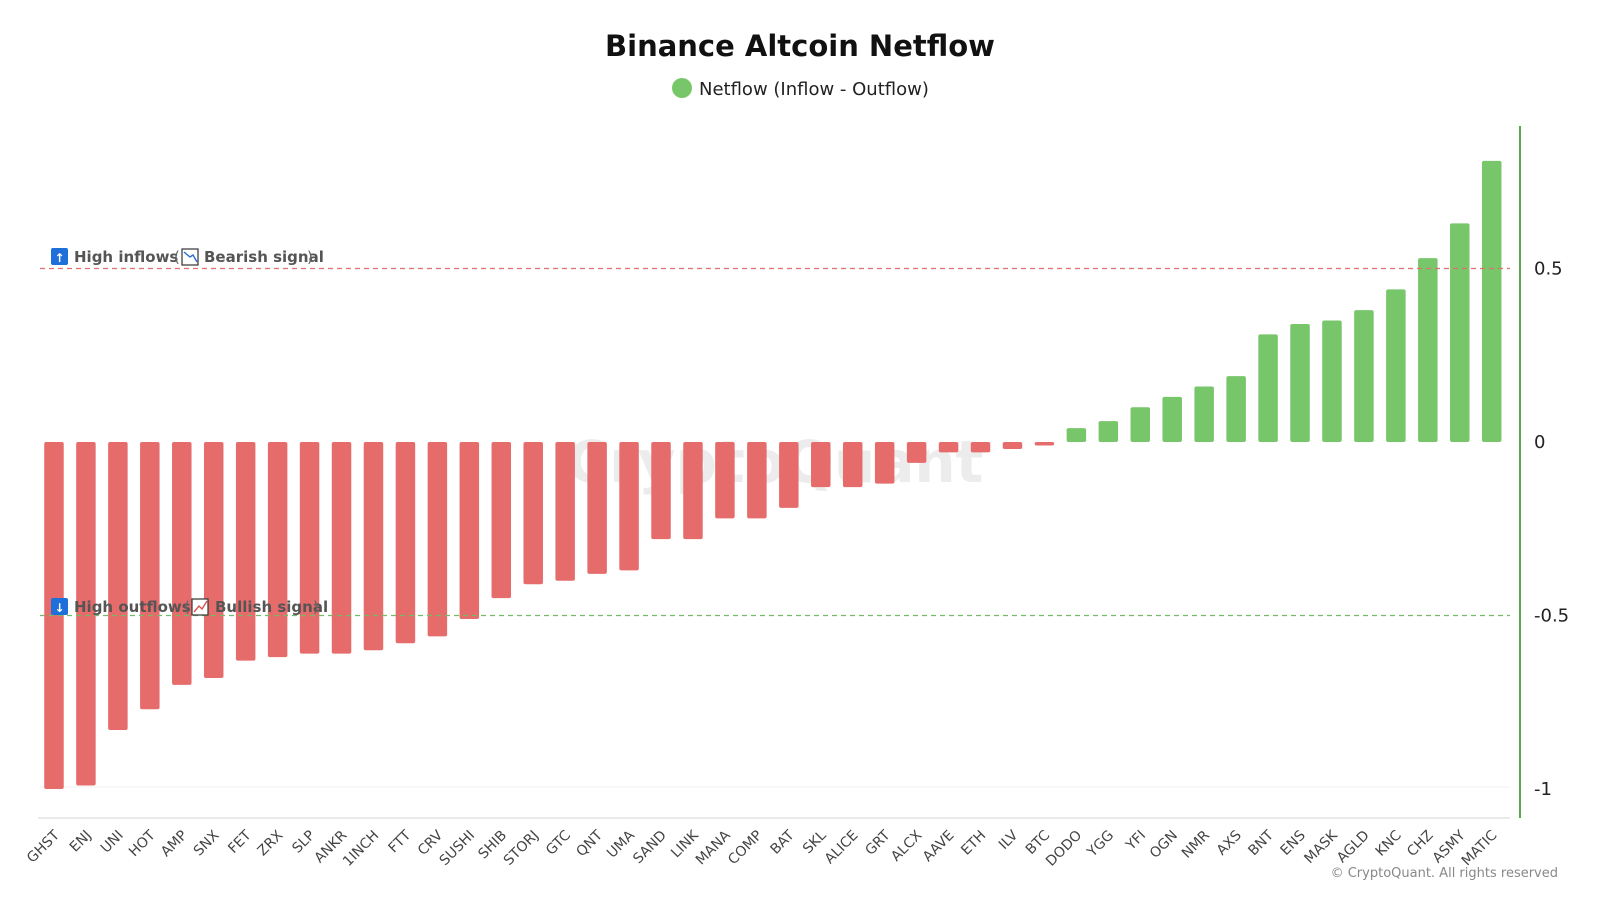 Image resolution: width=1600 pixels, height=900 pixels. What do you see at coordinates (1543, 789) in the screenshot?
I see `y-tick-label: -1` at bounding box center [1543, 789].